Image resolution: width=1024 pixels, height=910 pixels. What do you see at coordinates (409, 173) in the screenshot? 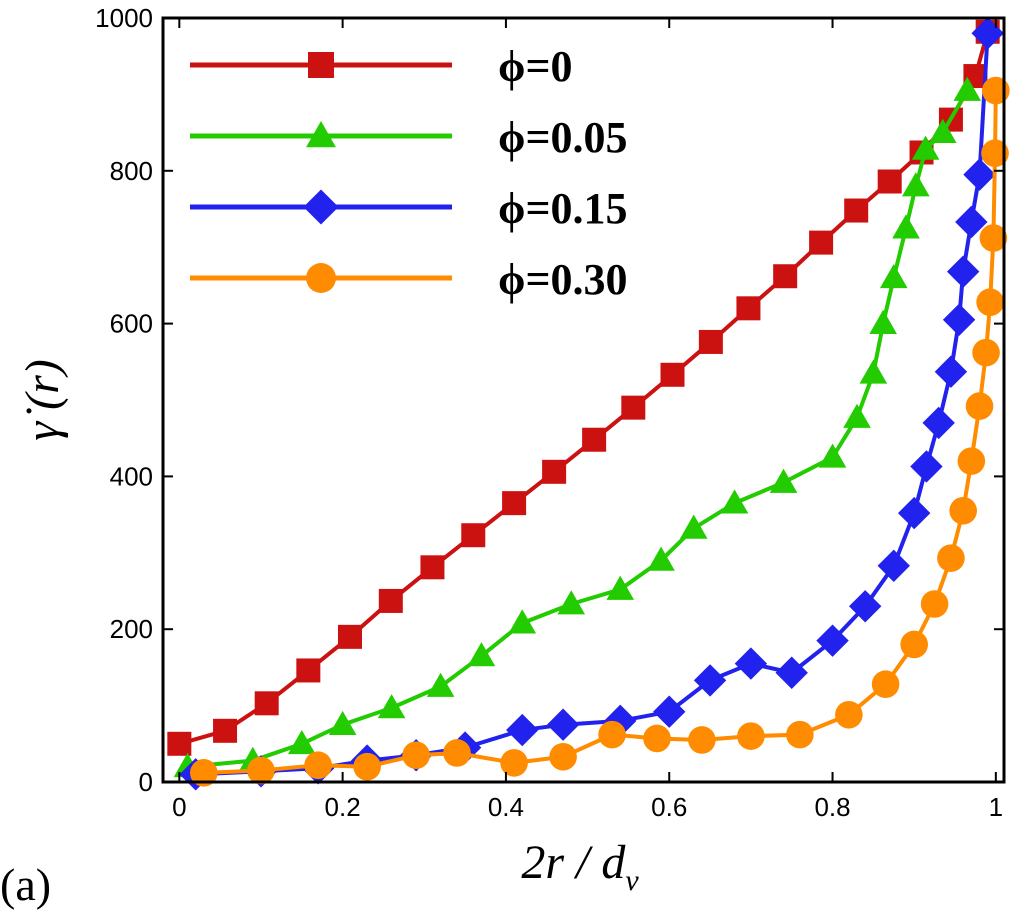
I see `legend: ϕ=0 ϕ=0.05 ϕ=0.15 ϕ=0.30` at bounding box center [409, 173].